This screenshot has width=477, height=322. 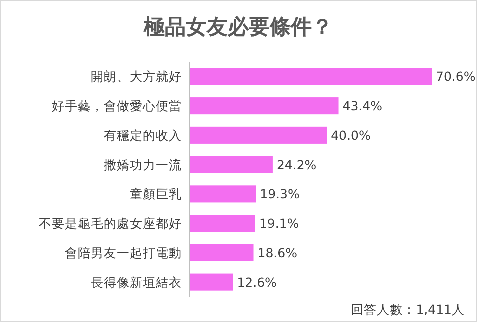 What do you see at coordinates (296, 164) in the screenshot?
I see `data-label: 24.2%` at bounding box center [296, 164].